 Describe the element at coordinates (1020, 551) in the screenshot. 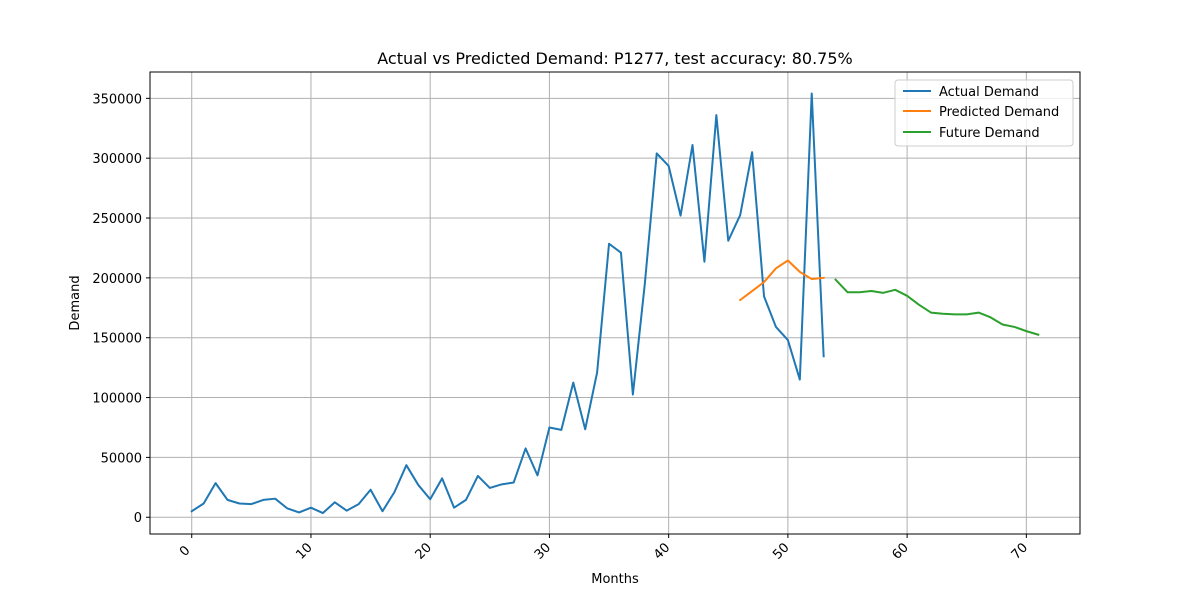

I see `x-tick-label: 70` at that location.